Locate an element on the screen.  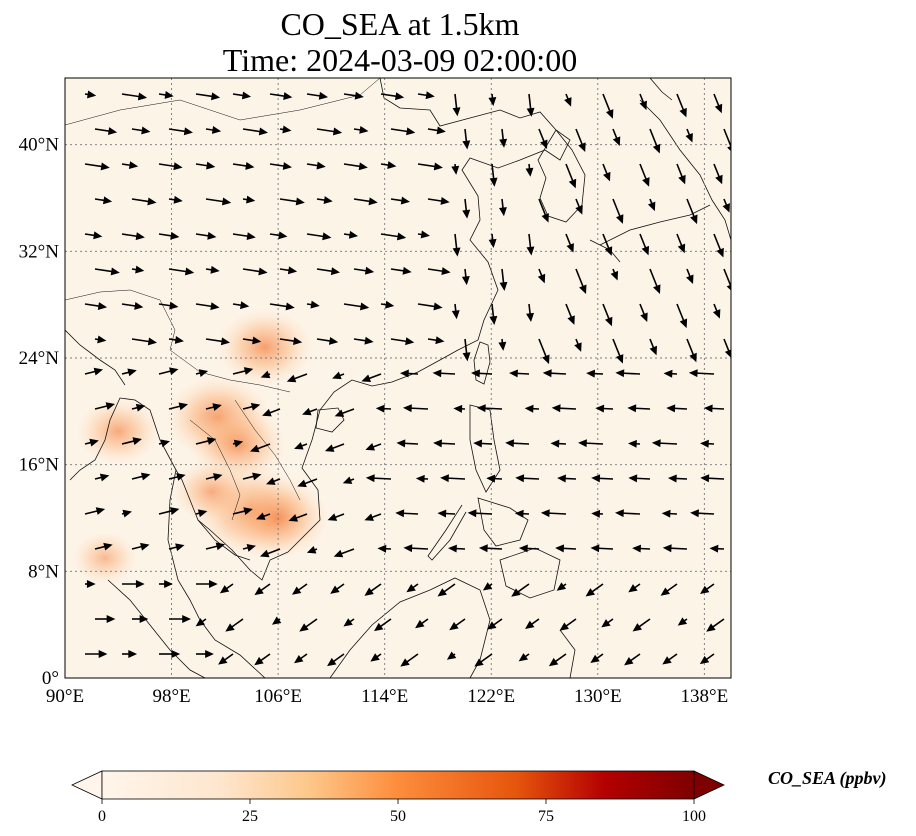
lat-tick-label: 16°N is located at coordinates (39, 465).